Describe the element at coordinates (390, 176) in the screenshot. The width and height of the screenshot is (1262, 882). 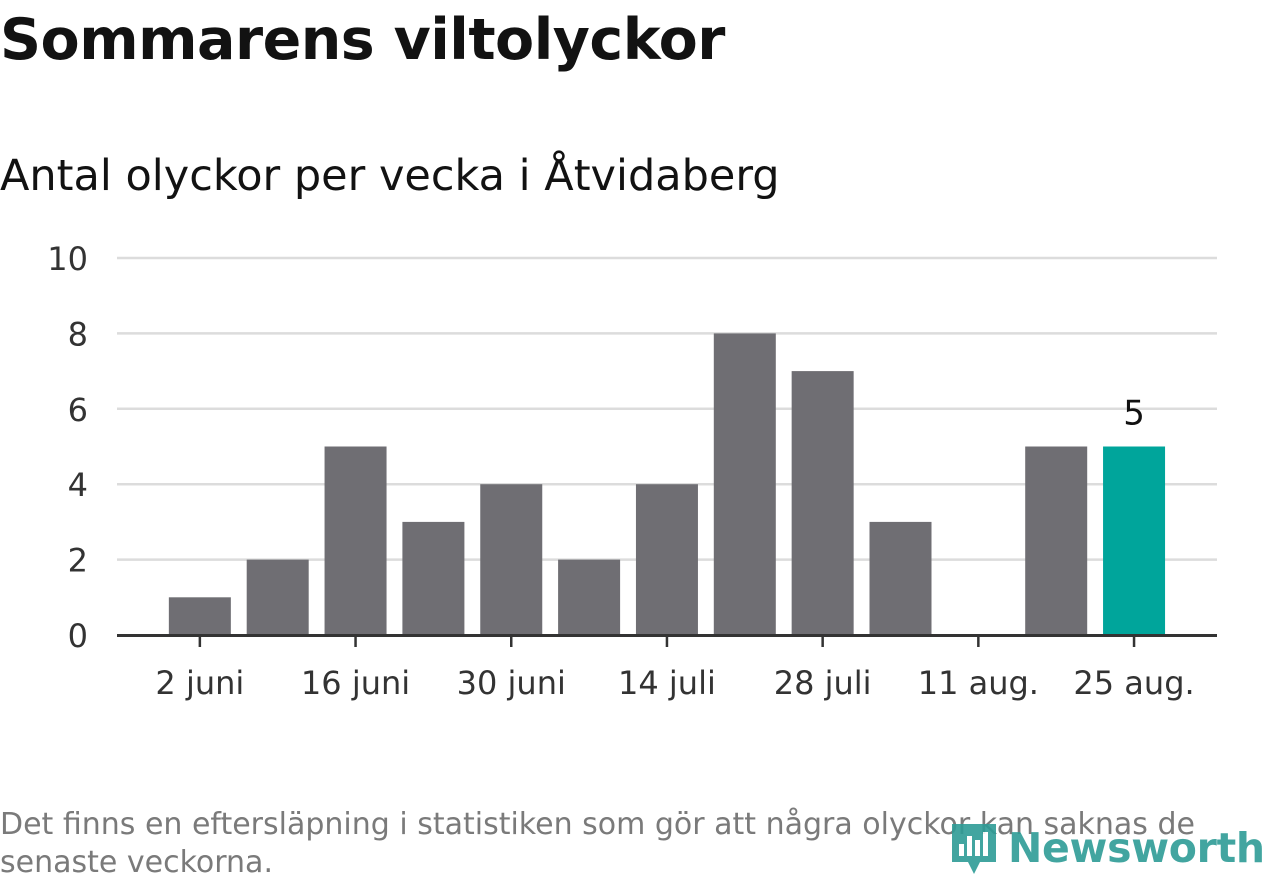
I see `chart-subtitle: Antal olyckor per vecka i Åtvidaberg` at that location.